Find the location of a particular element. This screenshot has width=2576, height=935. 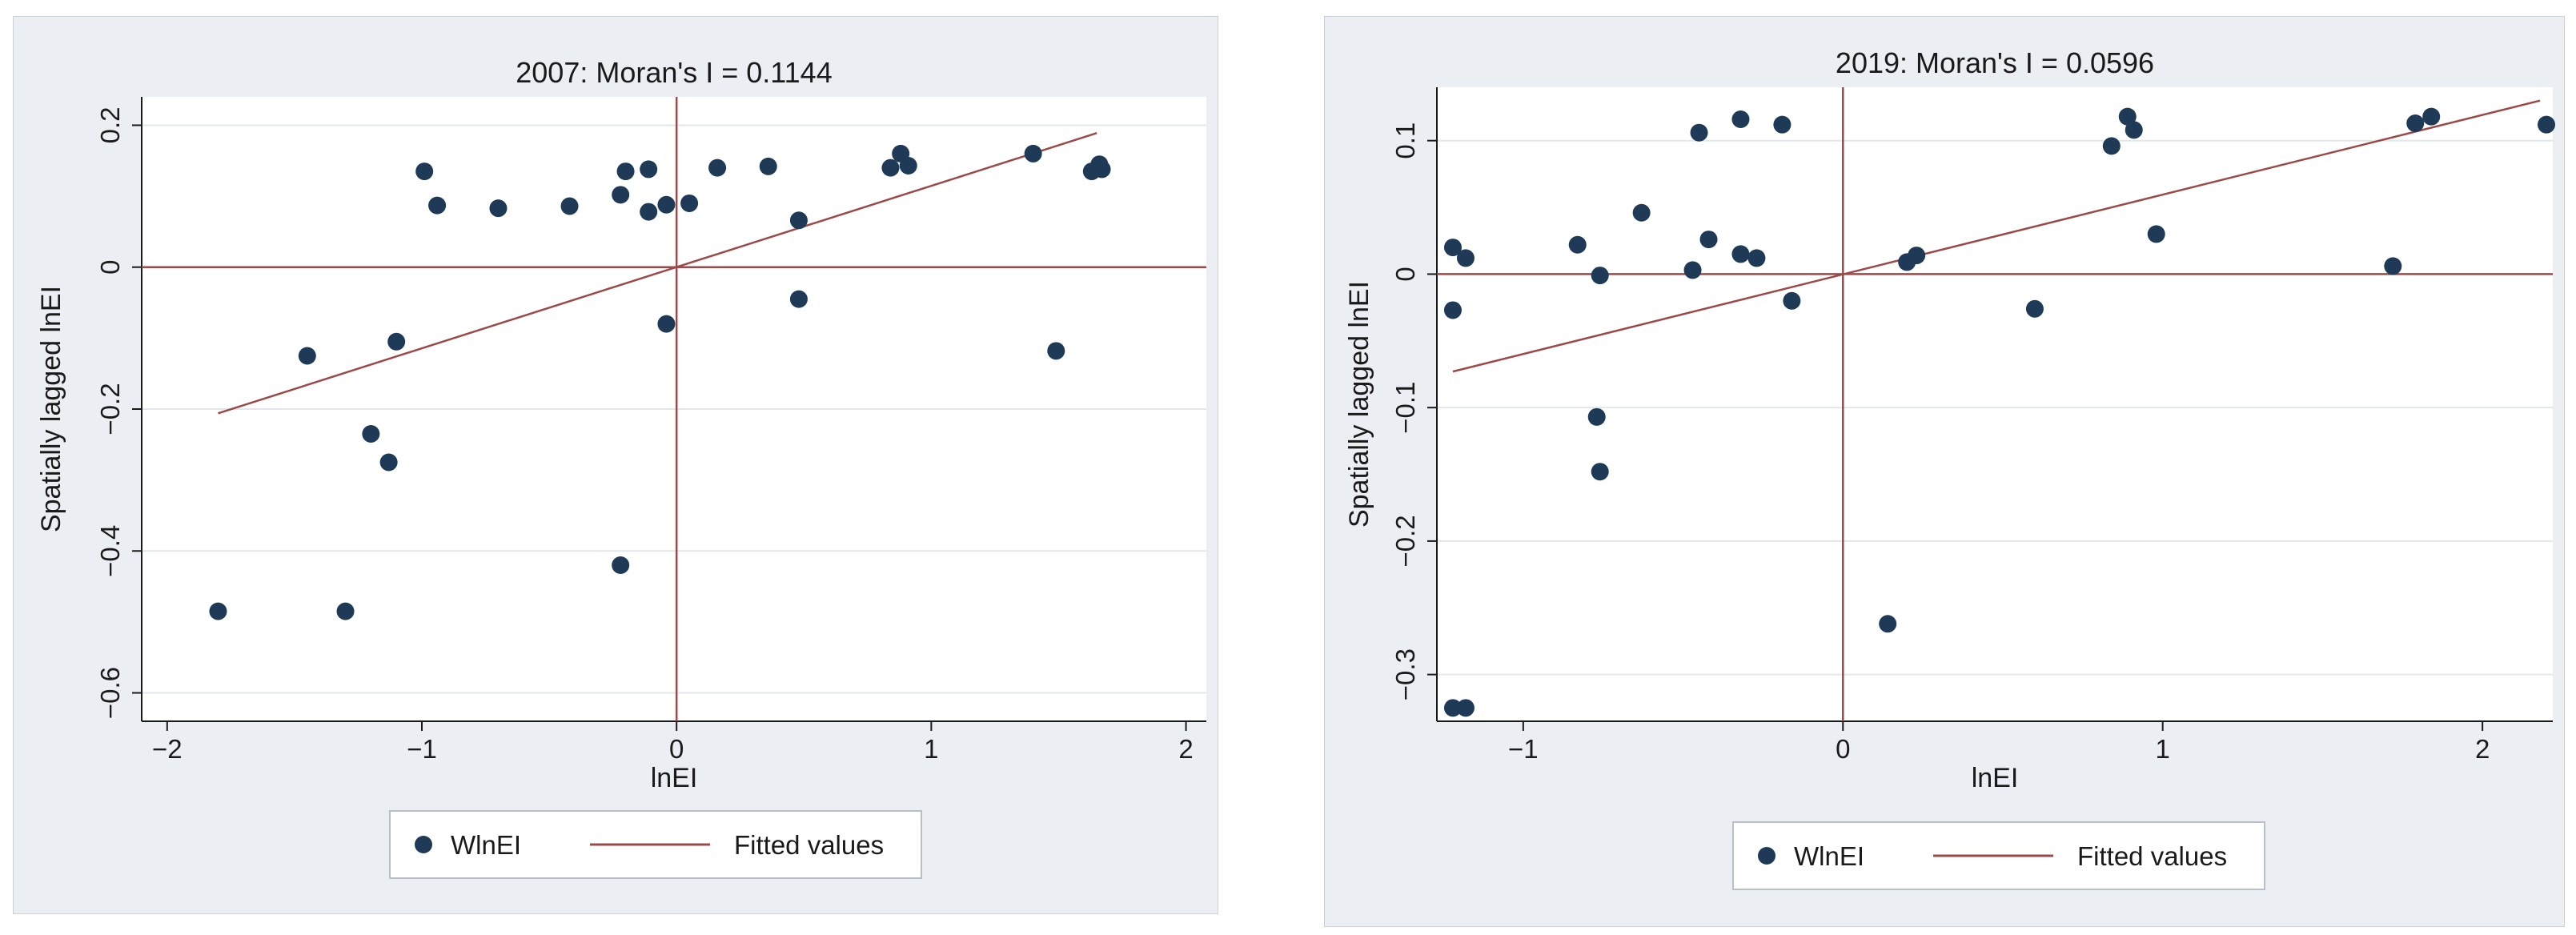

y-tick-label: −0.3 is located at coordinates (1405, 674).